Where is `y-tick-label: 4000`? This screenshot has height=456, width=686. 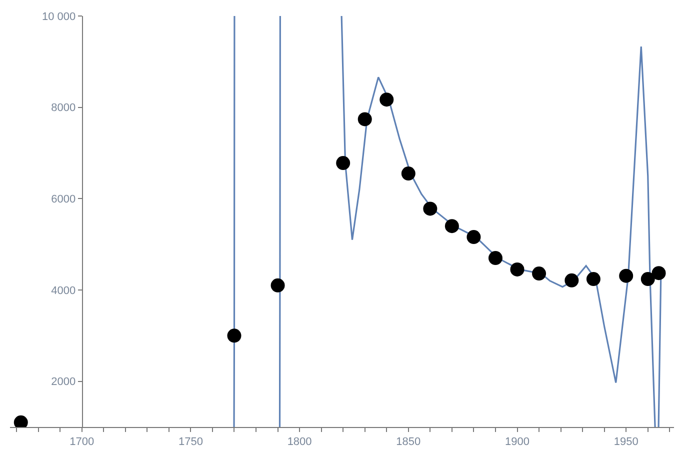 y-tick-label: 4000 is located at coordinates (63, 290).